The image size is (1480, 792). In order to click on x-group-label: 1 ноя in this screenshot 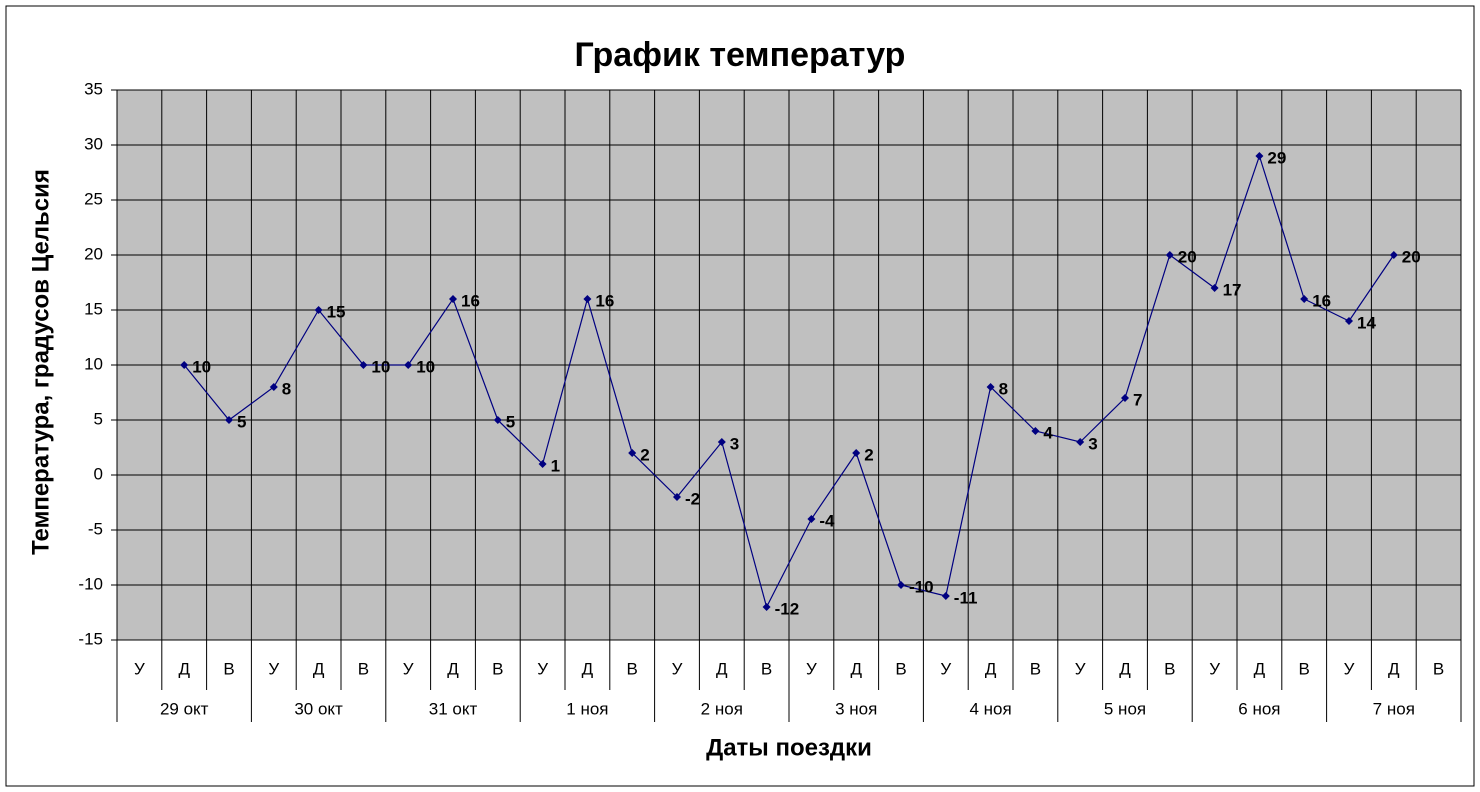, I will do `click(587, 708)`.